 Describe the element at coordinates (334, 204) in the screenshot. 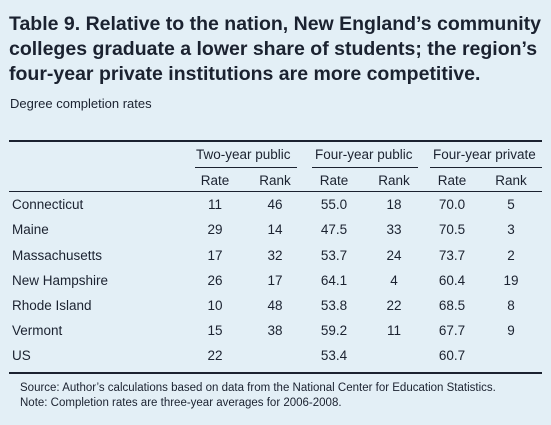

I see `table-cell: 55.0` at that location.